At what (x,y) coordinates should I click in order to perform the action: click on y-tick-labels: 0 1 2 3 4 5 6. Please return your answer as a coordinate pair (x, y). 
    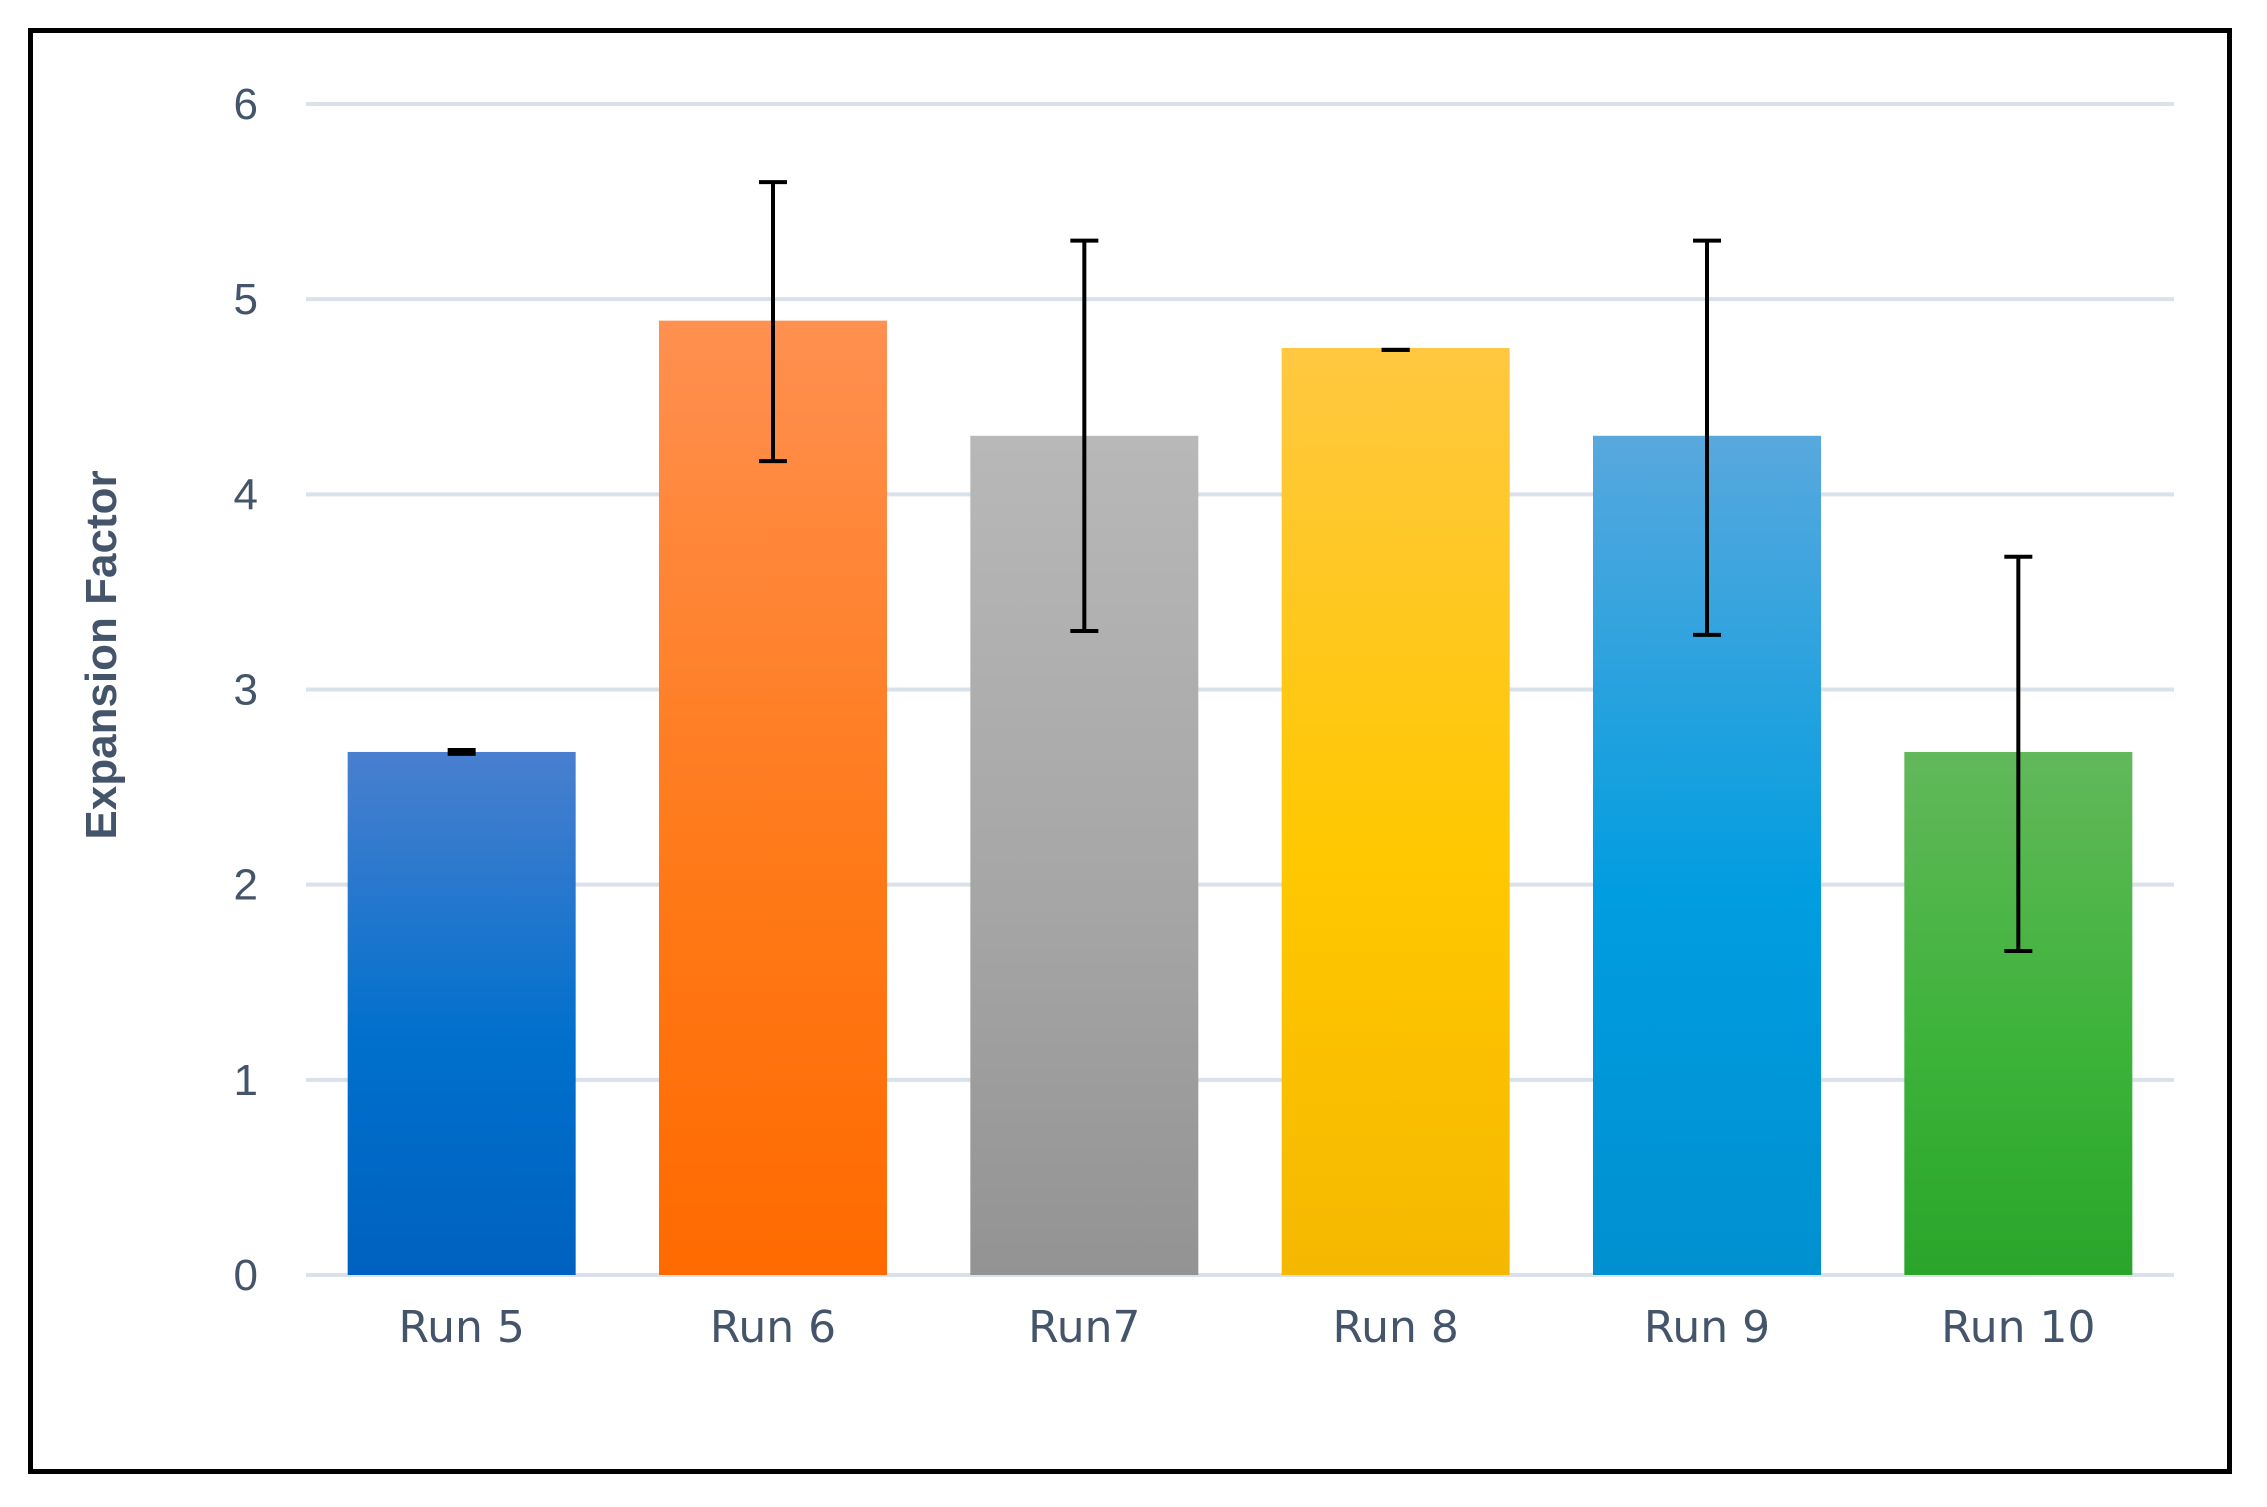
    Looking at the image, I should click on (246, 690).